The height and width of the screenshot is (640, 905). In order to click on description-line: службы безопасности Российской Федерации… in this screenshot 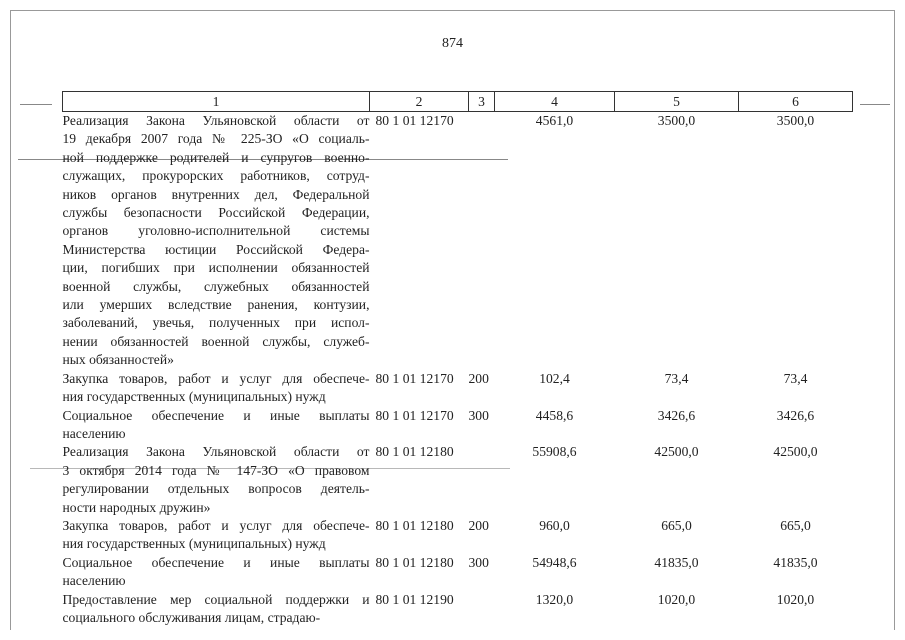, I will do `click(216, 213)`.